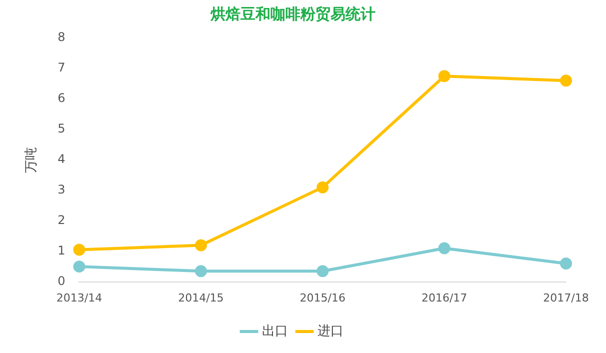 The width and height of the screenshot is (606, 353). Describe the element at coordinates (62, 189) in the screenshot. I see `y-tick-label: 3` at that location.